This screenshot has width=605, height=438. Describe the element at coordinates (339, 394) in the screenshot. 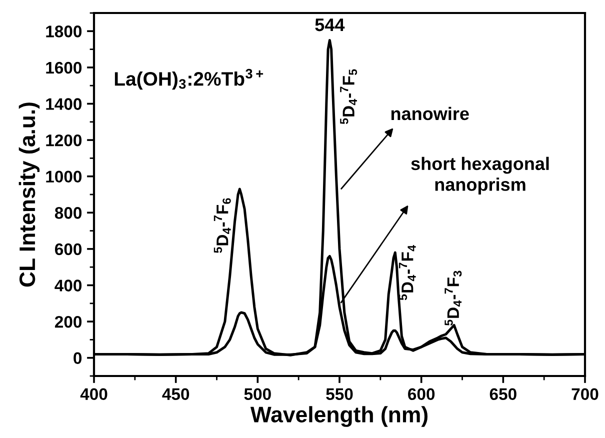

I see `x-tick-label: 550` at that location.